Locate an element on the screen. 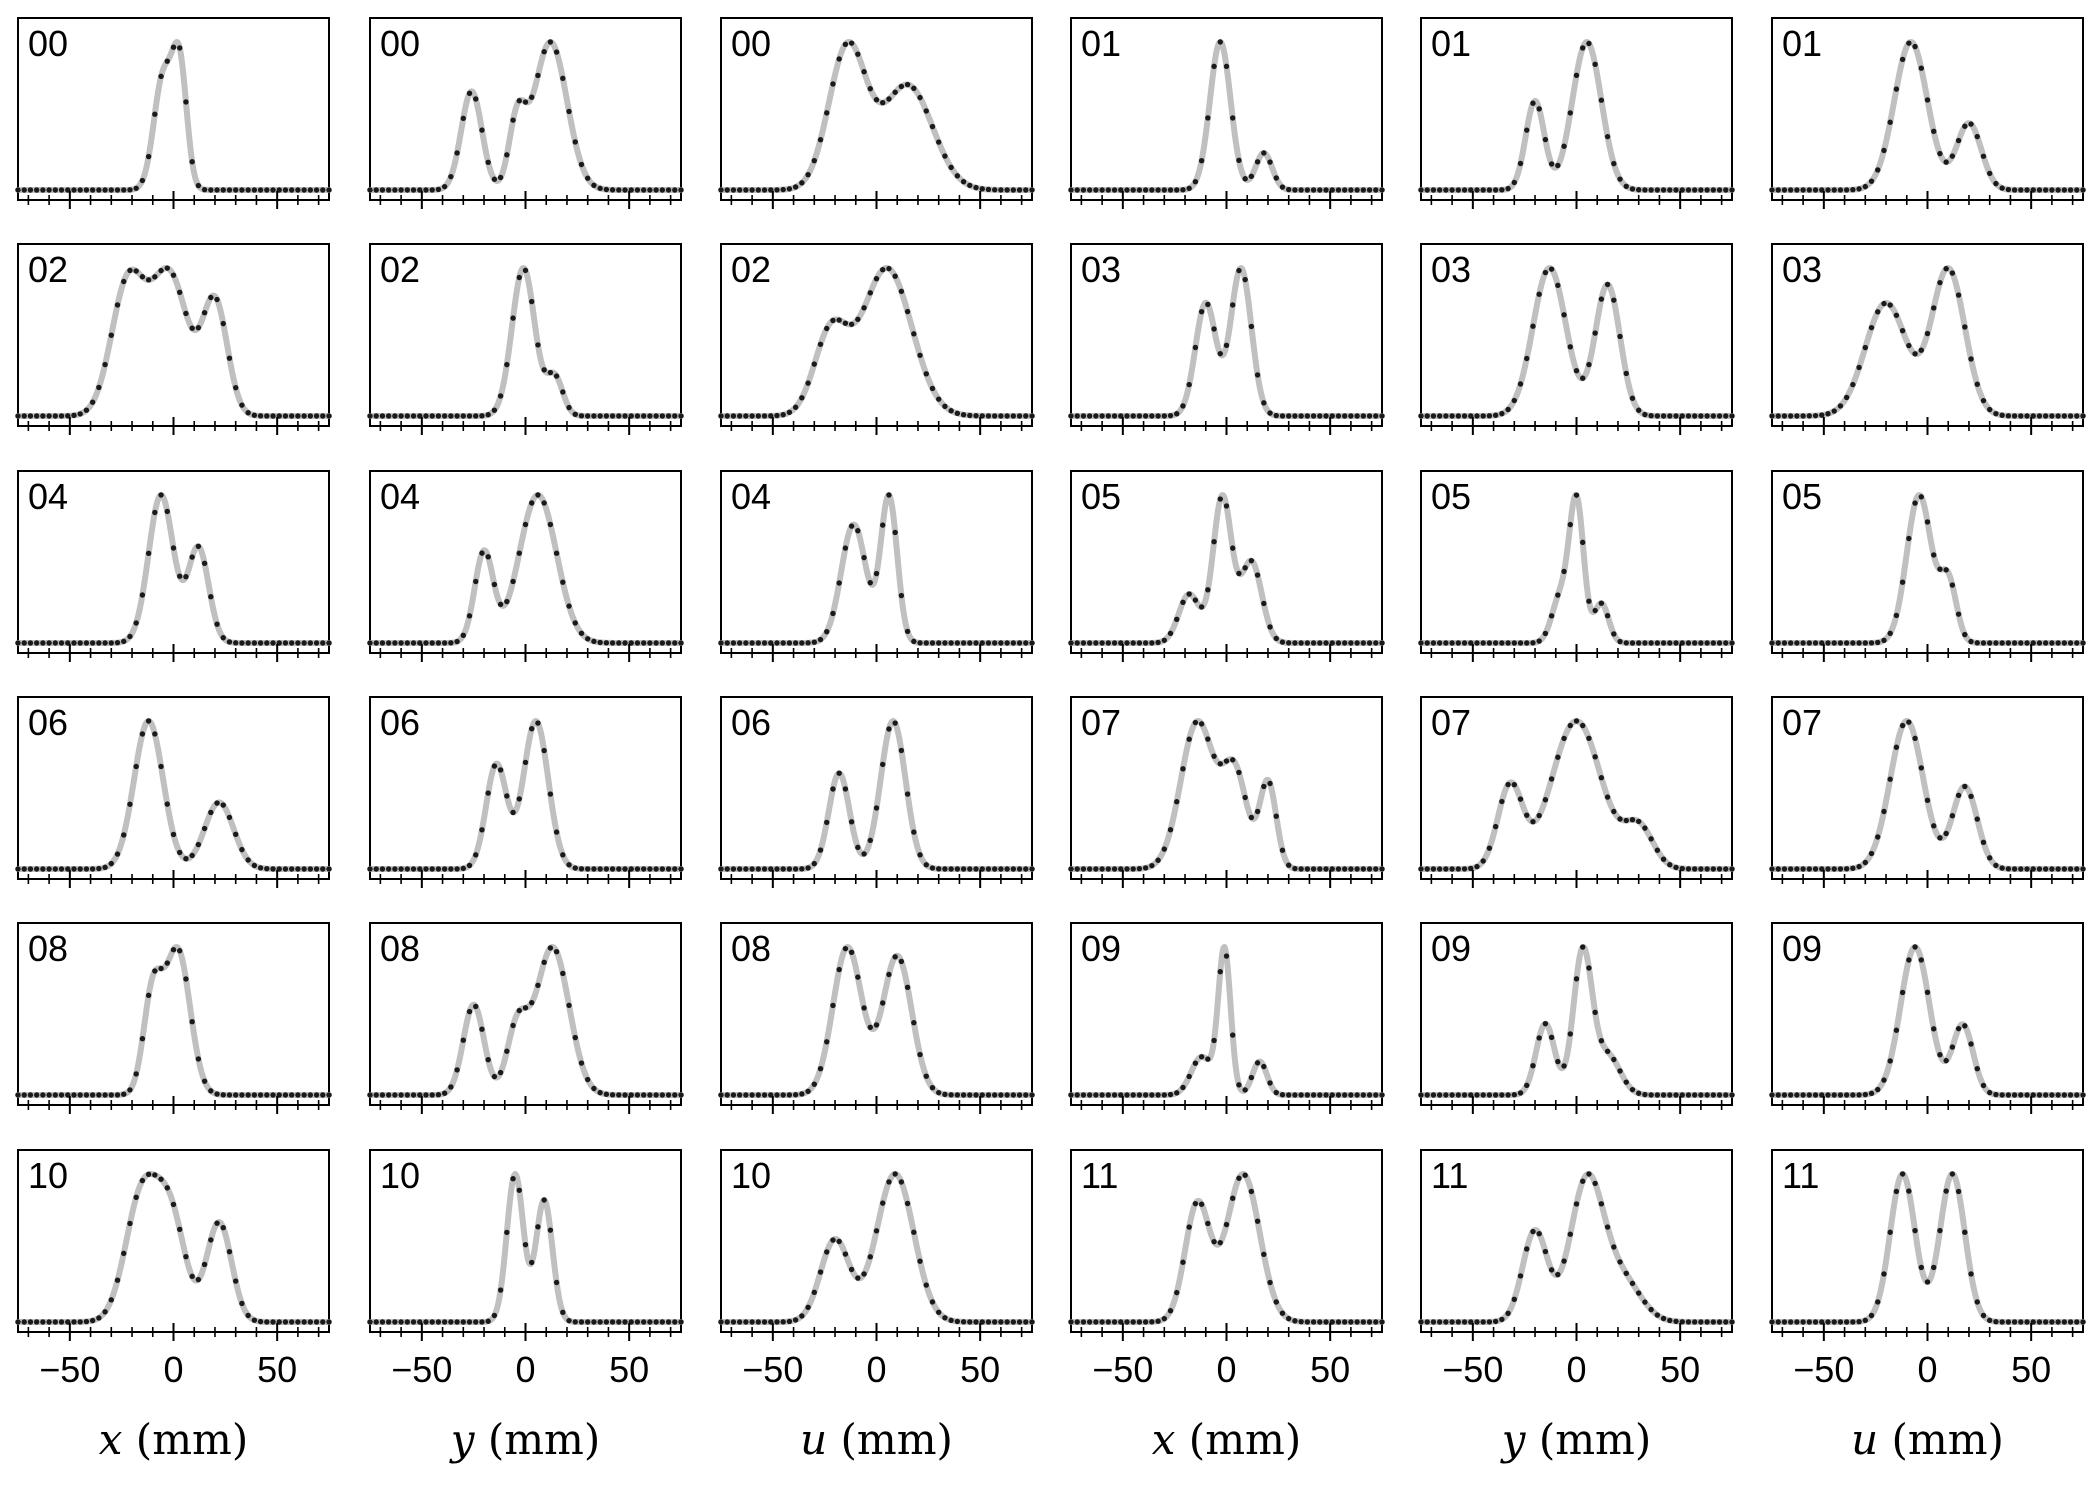  data-points is located at coordinates (1226, 571).